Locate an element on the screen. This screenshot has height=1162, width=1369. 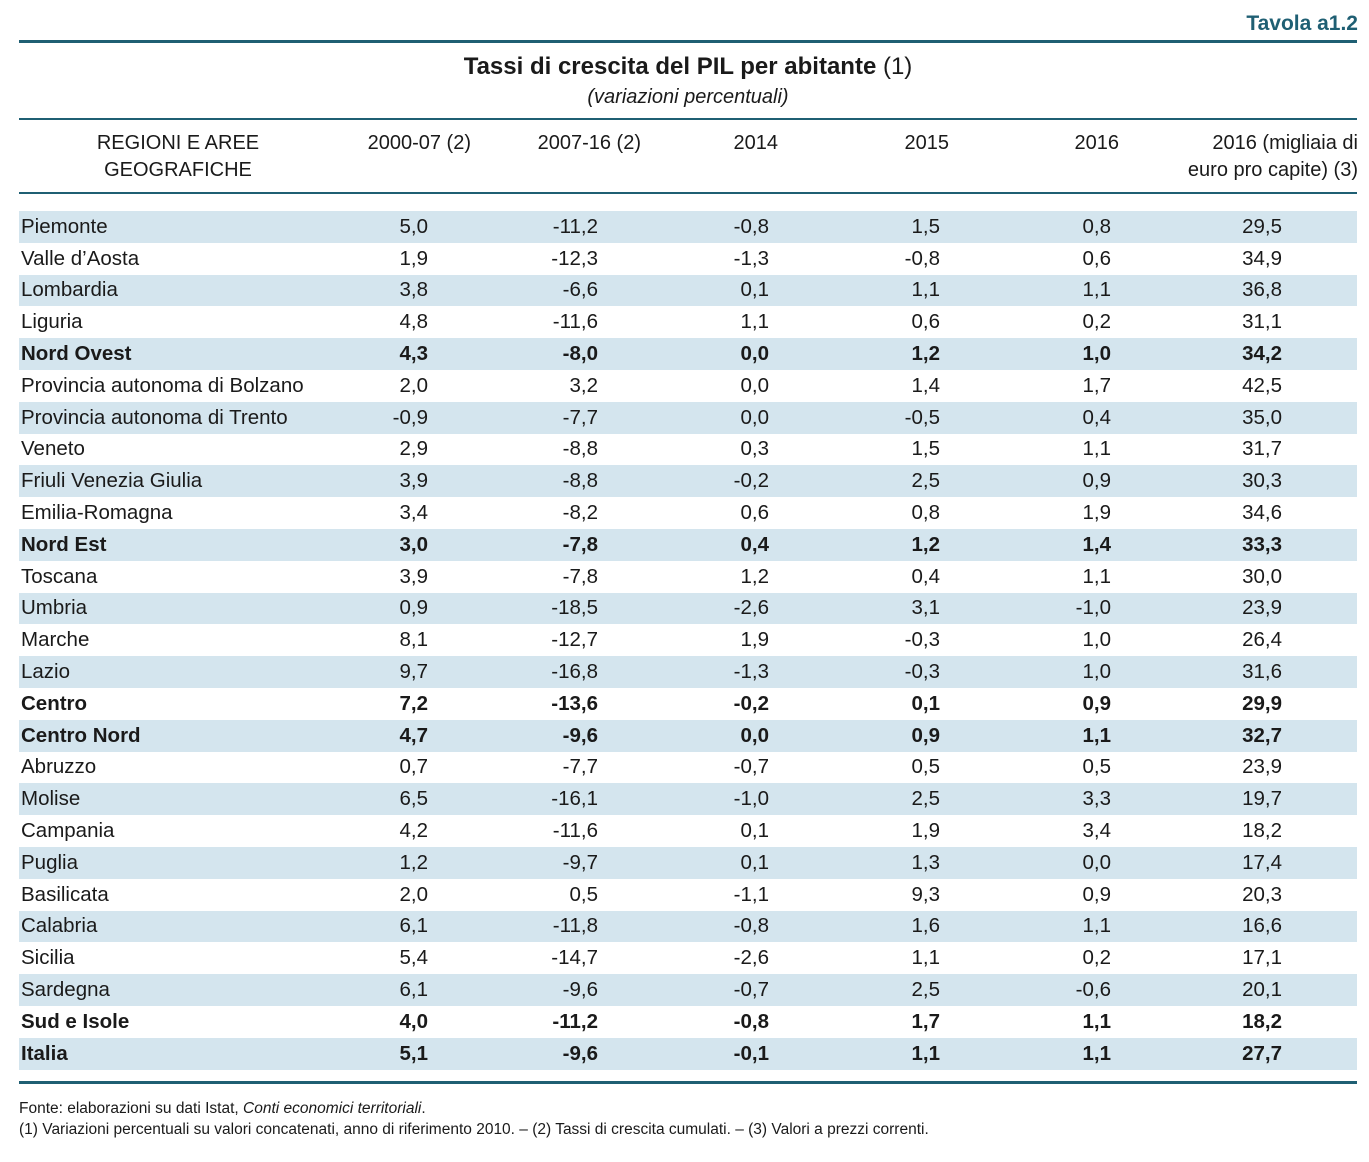
header-top-rule is located at coordinates (688, 119).